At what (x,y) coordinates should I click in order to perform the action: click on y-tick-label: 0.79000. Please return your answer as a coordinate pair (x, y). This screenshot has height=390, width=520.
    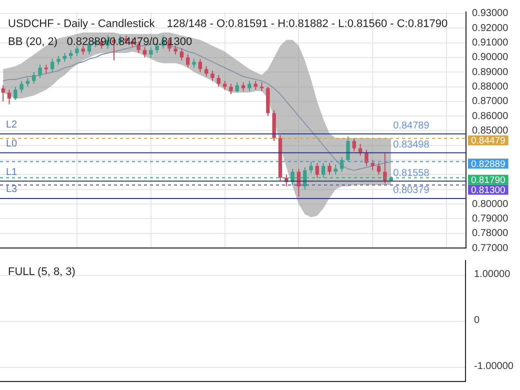
    Looking at the image, I should click on (490, 218).